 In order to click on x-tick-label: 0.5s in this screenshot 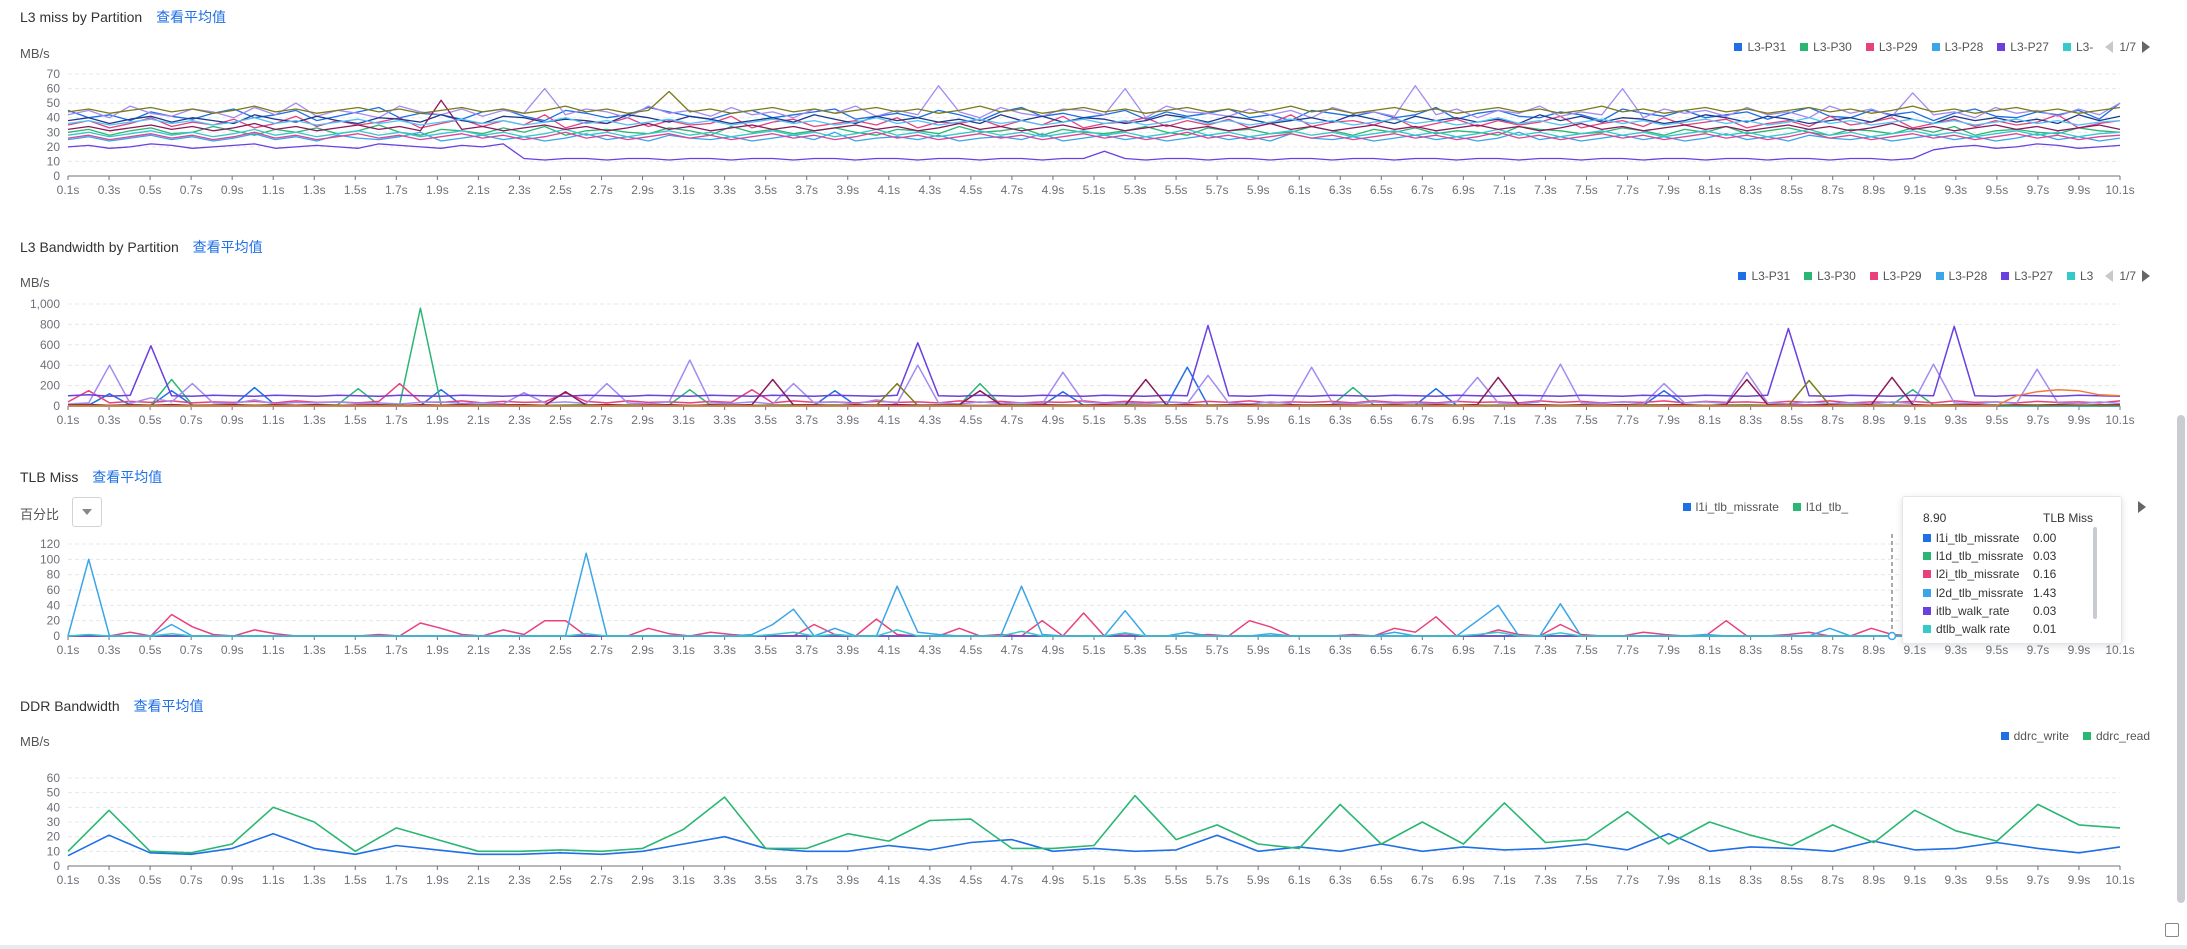, I will do `click(150, 420)`.